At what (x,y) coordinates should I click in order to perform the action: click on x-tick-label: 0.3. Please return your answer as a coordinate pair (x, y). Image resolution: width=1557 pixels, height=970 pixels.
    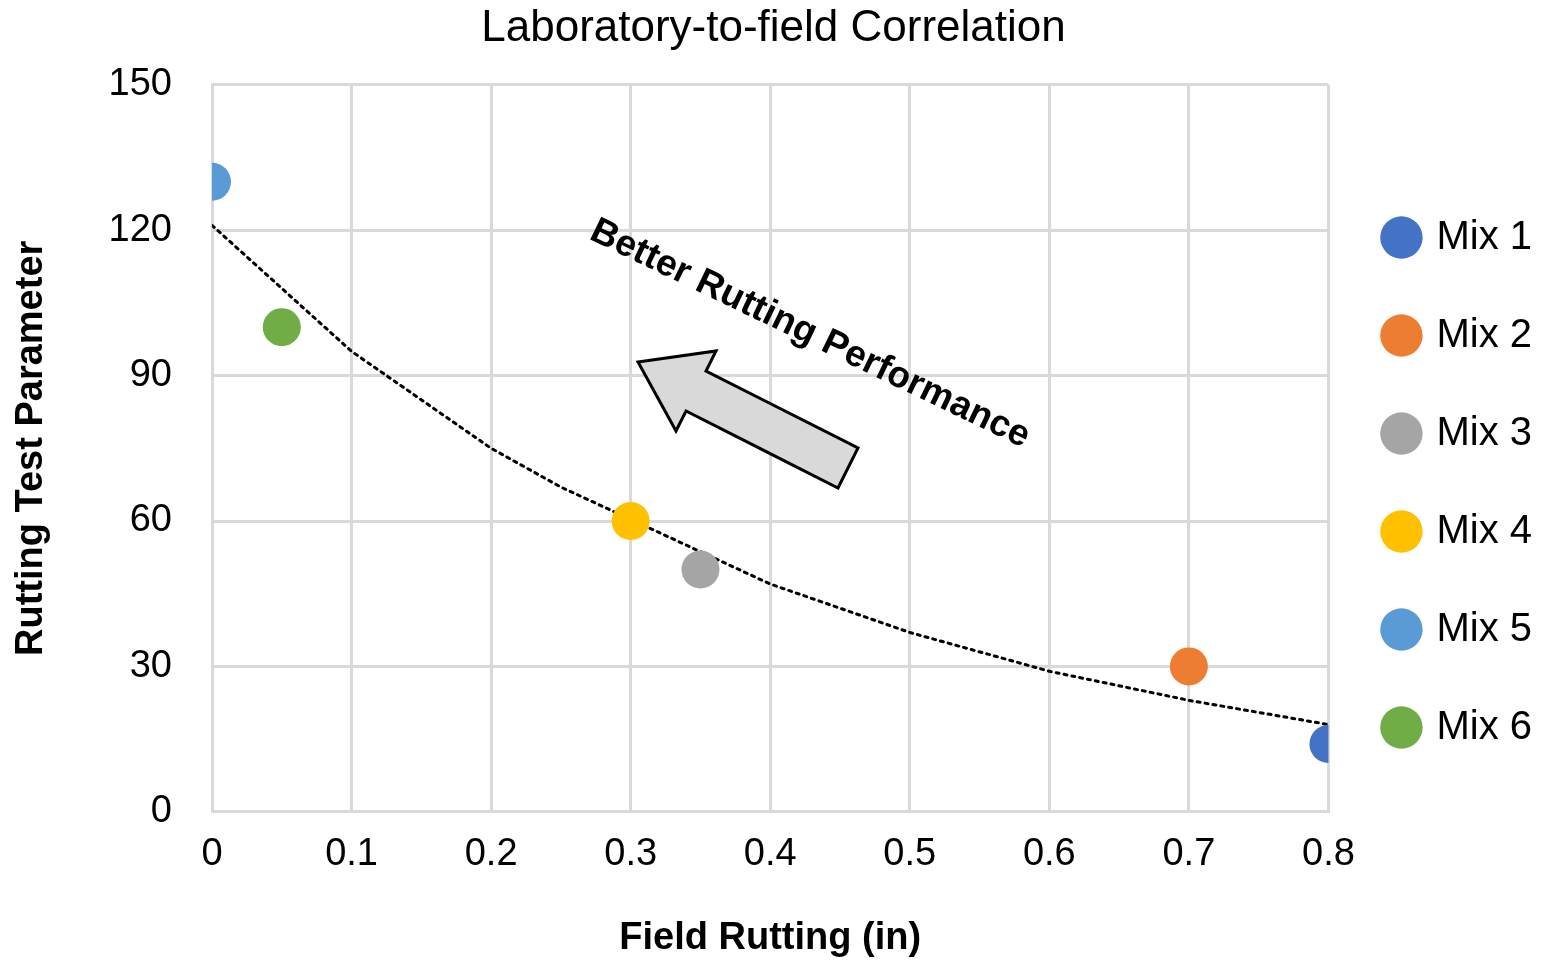
    Looking at the image, I should click on (631, 852).